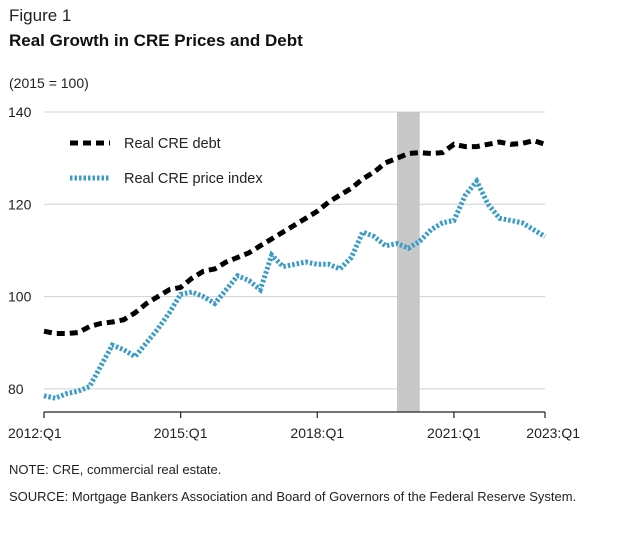  I want to click on y-tick-label: 120, so click(20, 204).